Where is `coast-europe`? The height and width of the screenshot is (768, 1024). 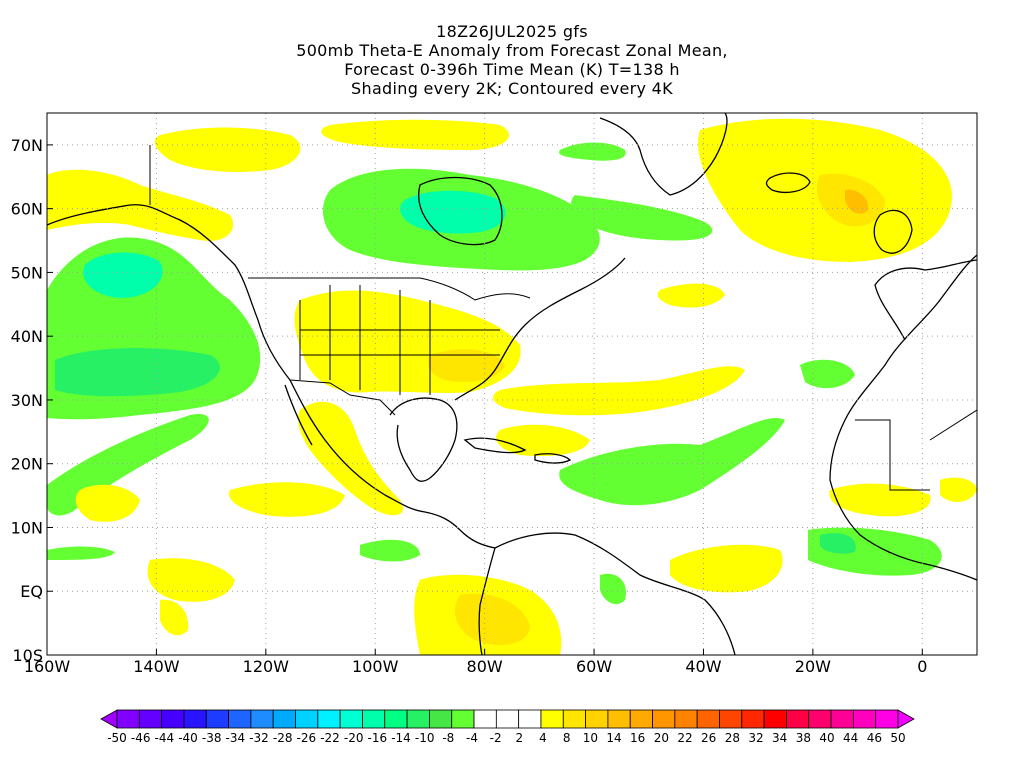 coast-europe is located at coordinates (925, 300).